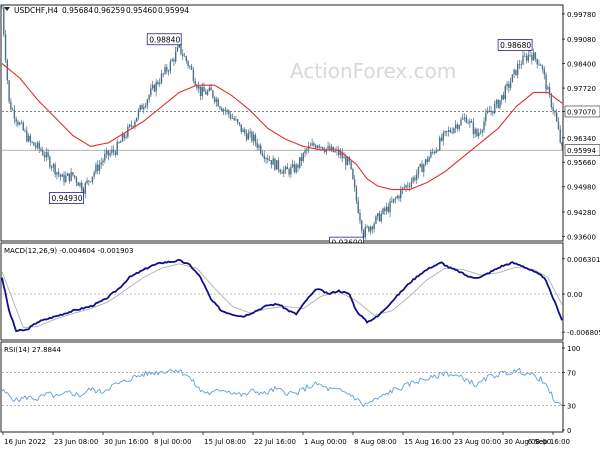 This screenshot has height=450, width=600. I want to click on price-tick-label-2: 0.98400, so click(581, 65).